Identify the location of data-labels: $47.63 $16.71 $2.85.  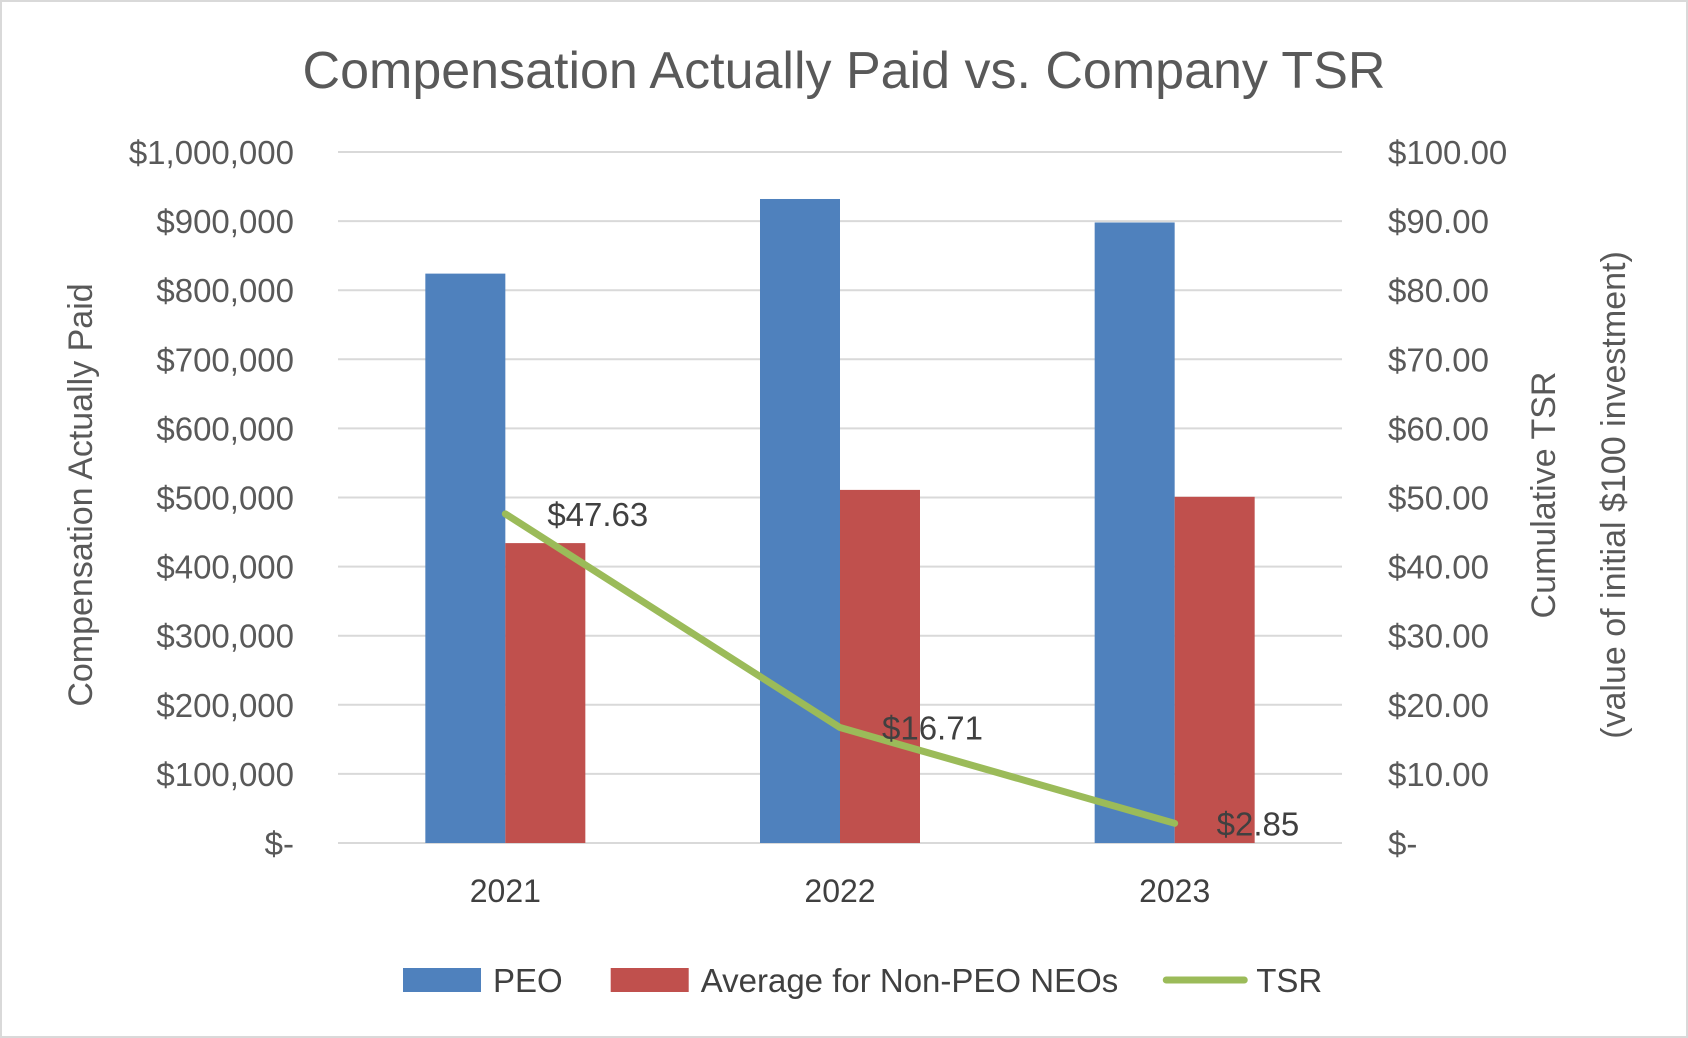
(923, 669).